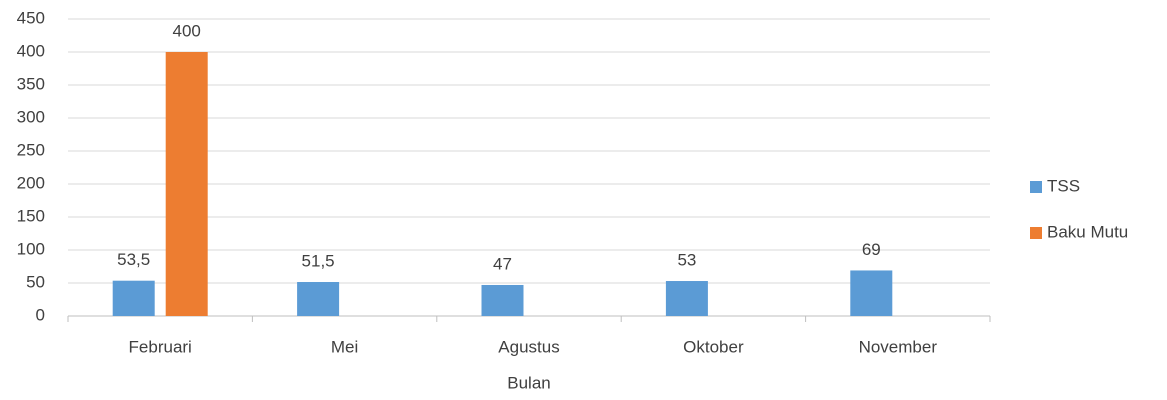 Image resolution: width=1167 pixels, height=400 pixels. What do you see at coordinates (528, 382) in the screenshot?
I see `x-axis-title: Bulan` at bounding box center [528, 382].